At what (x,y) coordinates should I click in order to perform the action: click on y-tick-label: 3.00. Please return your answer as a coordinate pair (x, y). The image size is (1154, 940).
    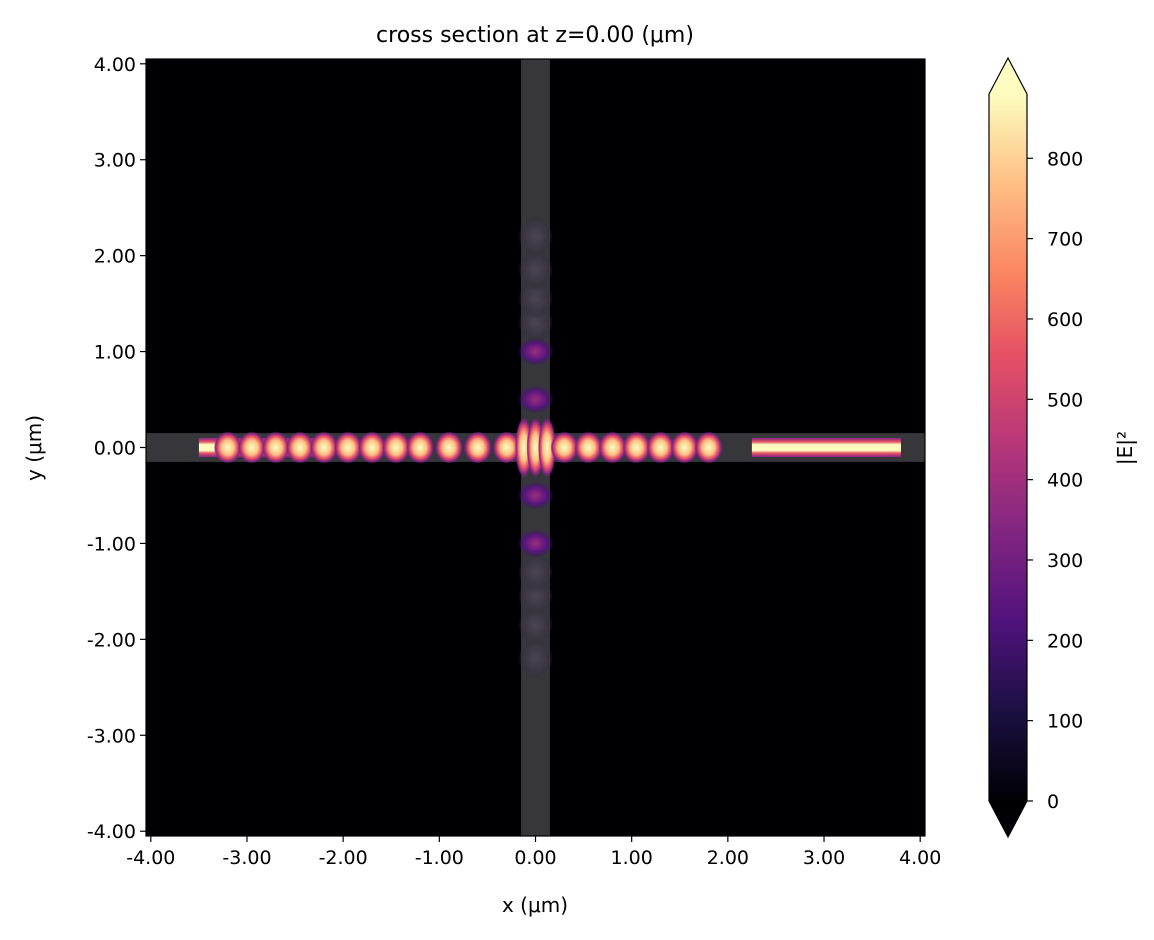
    Looking at the image, I should click on (115, 161).